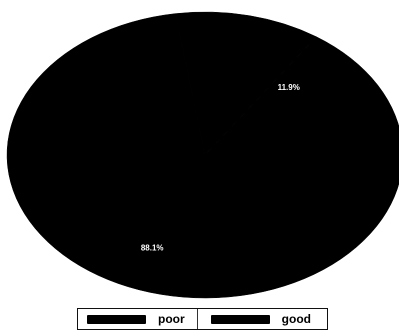  I want to click on legend-item-poor: poor, so click(136, 319).